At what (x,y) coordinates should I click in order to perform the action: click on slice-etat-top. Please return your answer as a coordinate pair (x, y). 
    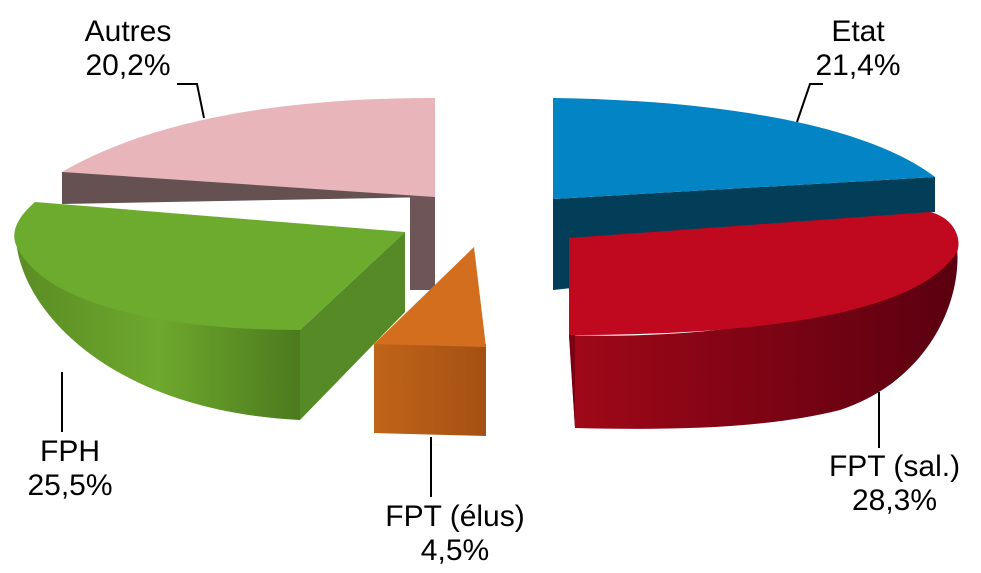
    Looking at the image, I should click on (744, 148).